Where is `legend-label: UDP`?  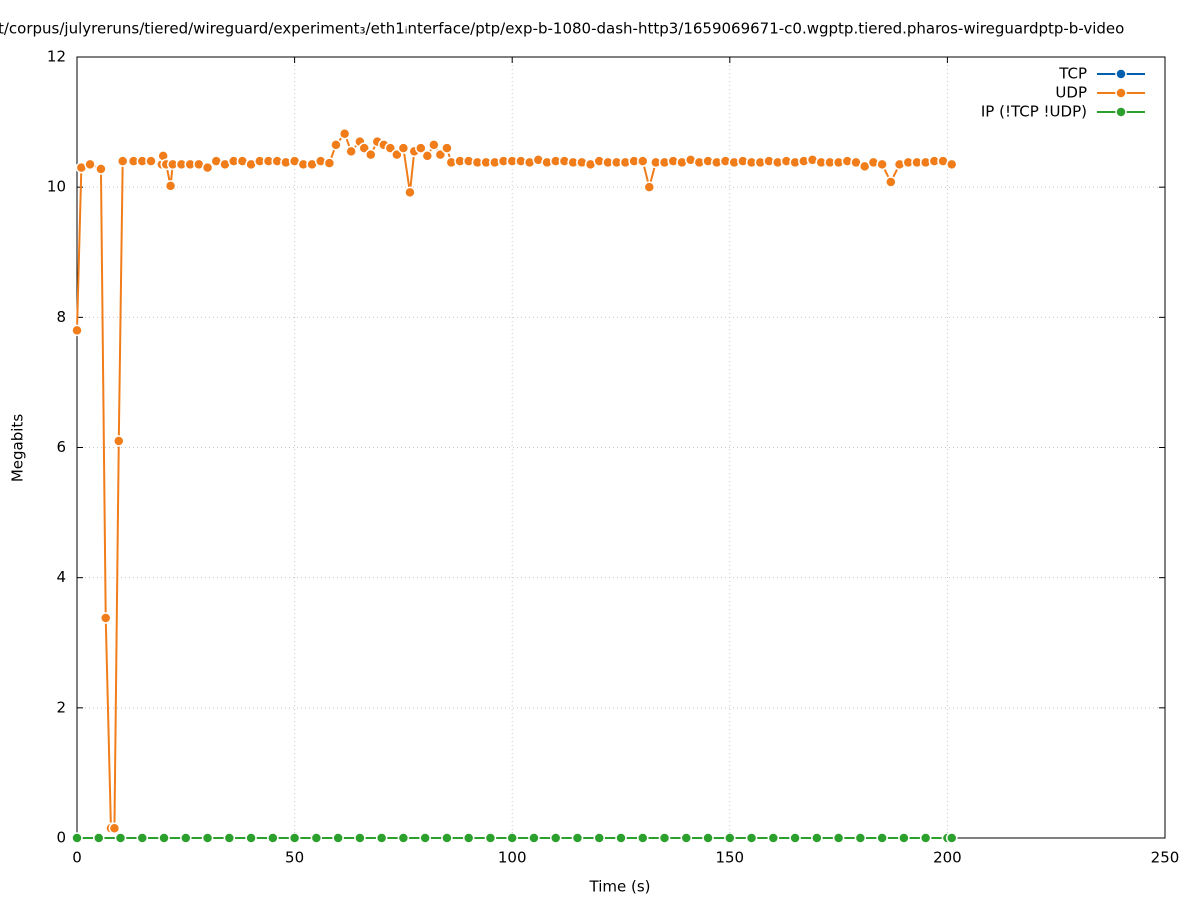
legend-label: UDP is located at coordinates (1071, 93).